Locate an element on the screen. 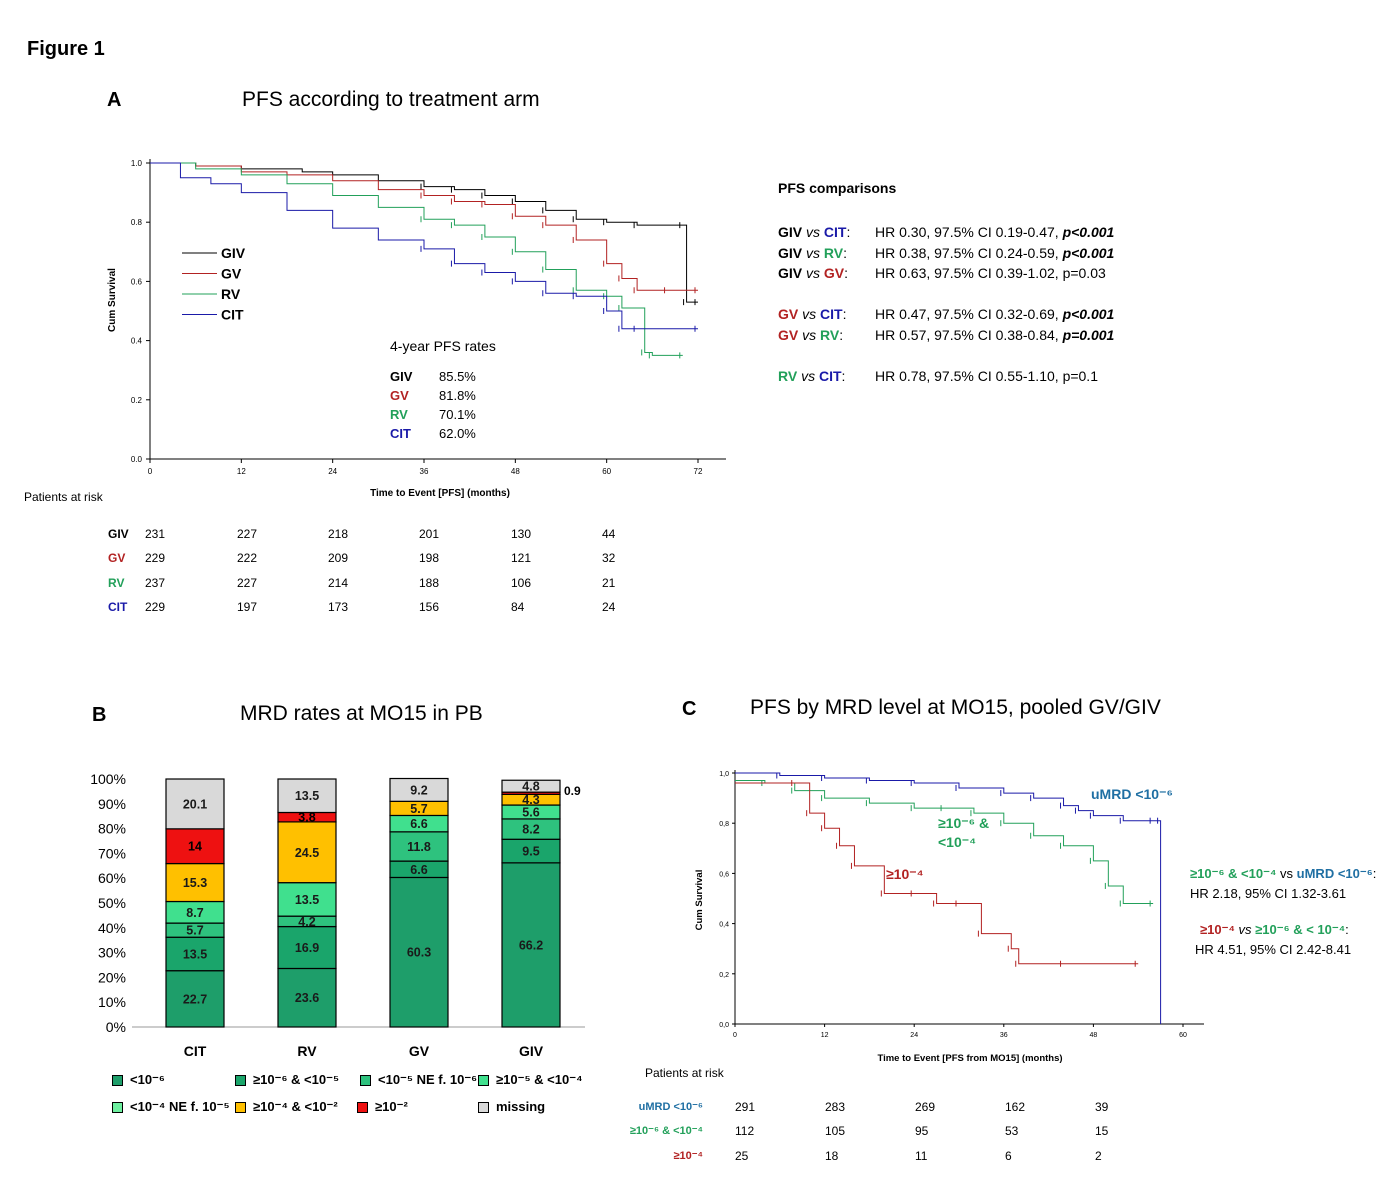  risk-cell: 283 is located at coordinates (835, 1107).